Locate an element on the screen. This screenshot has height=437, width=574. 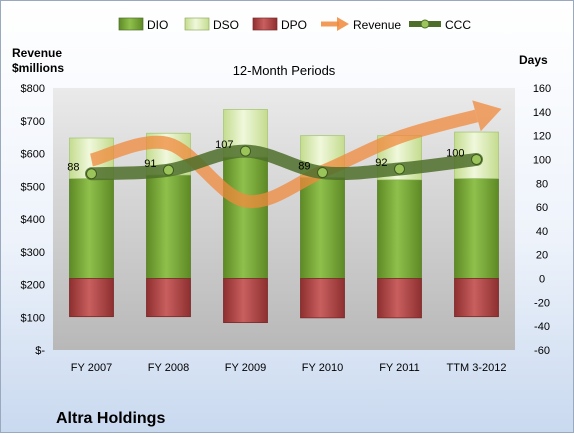
left-tick-label: $100 is located at coordinates (33, 318).